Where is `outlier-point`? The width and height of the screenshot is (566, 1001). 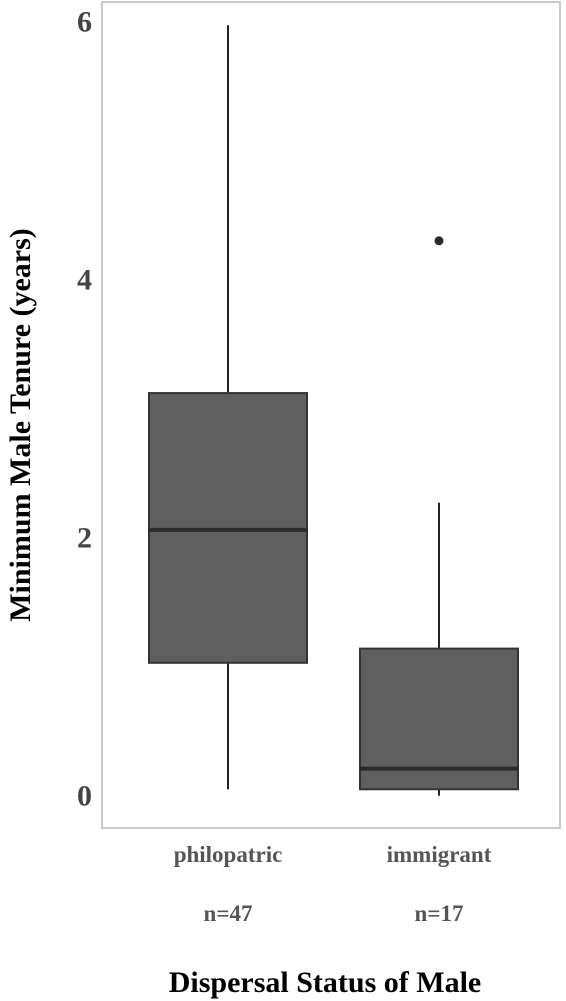 outlier-point is located at coordinates (439, 241).